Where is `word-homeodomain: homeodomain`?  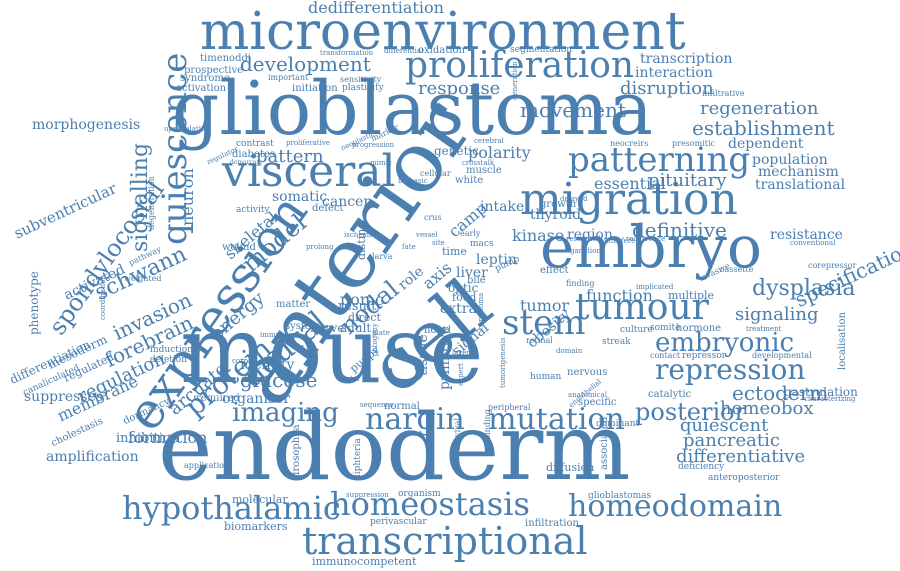
word-homeodomain: homeodomain is located at coordinates (675, 506).